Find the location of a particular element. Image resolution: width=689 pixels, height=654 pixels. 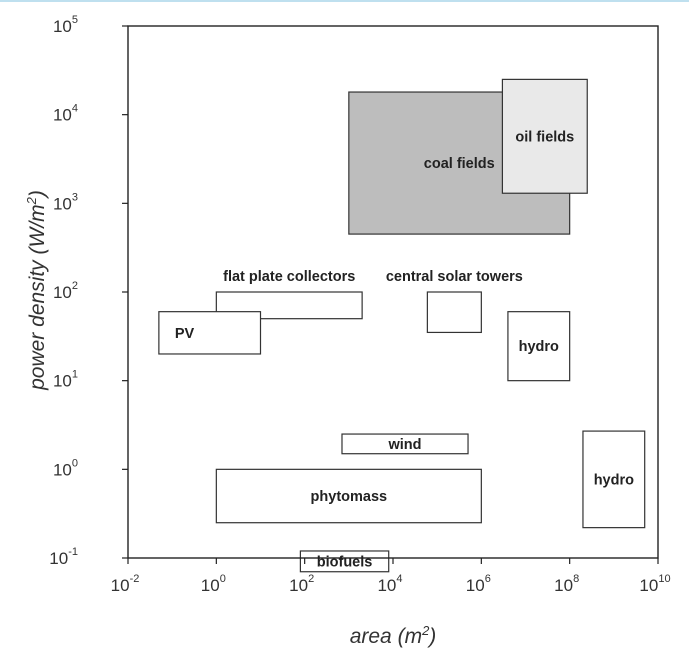

x-tick-label: 10⁻² is located at coordinates (125, 584).